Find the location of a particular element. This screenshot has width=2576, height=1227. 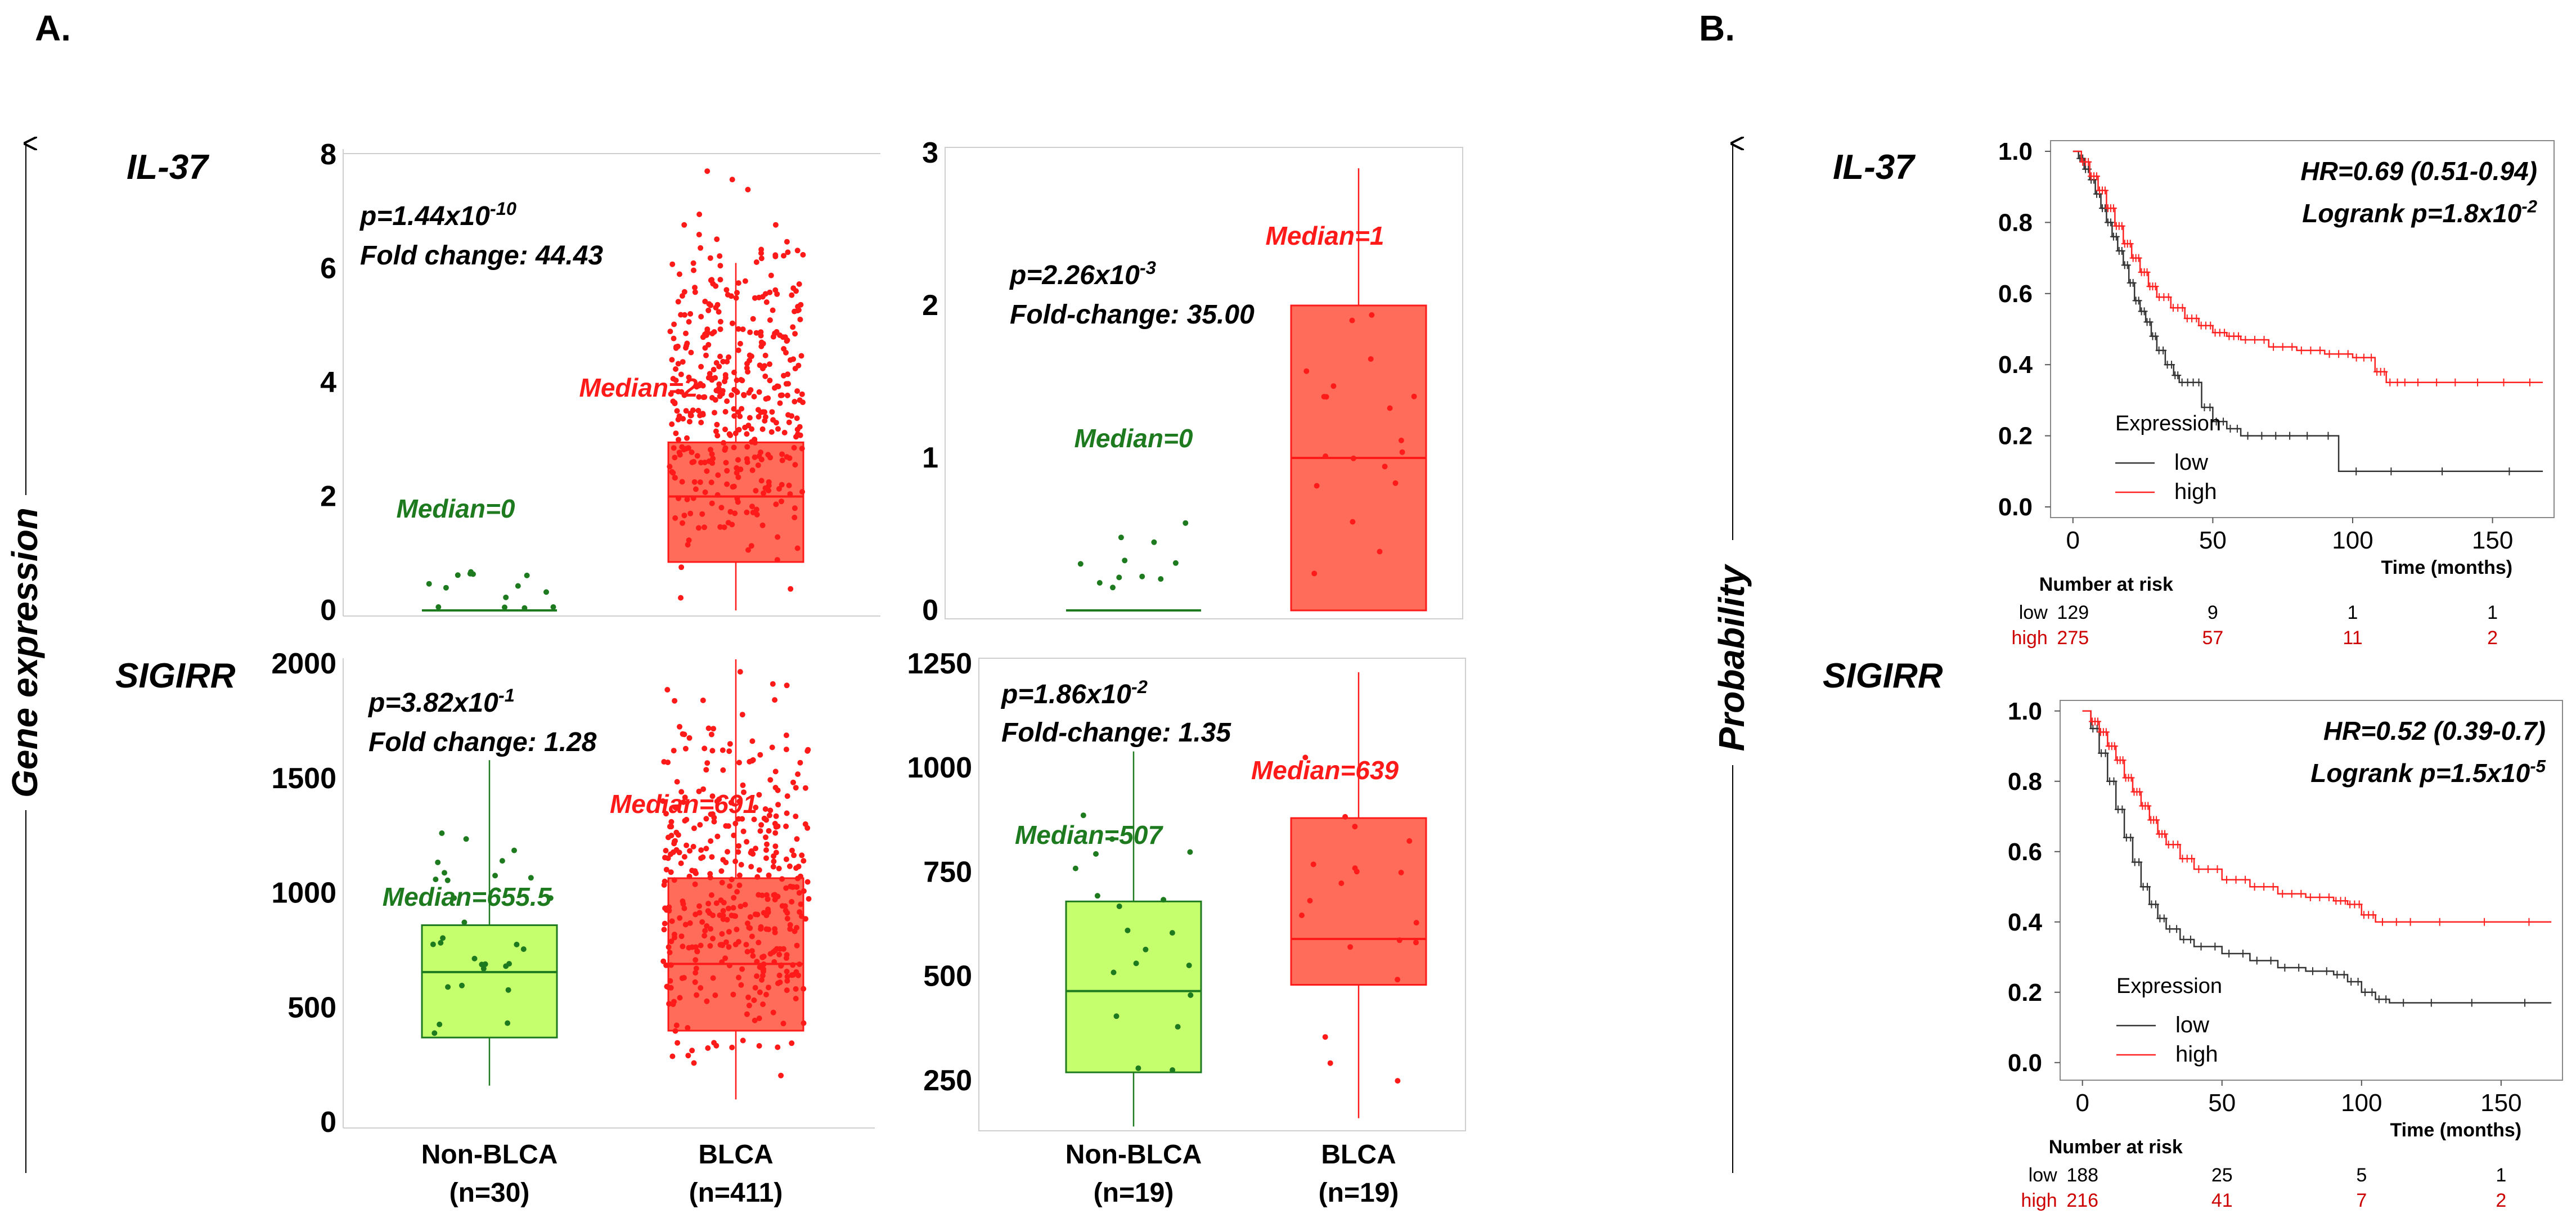

group-blca: Median=639 is located at coordinates (1339, 895).